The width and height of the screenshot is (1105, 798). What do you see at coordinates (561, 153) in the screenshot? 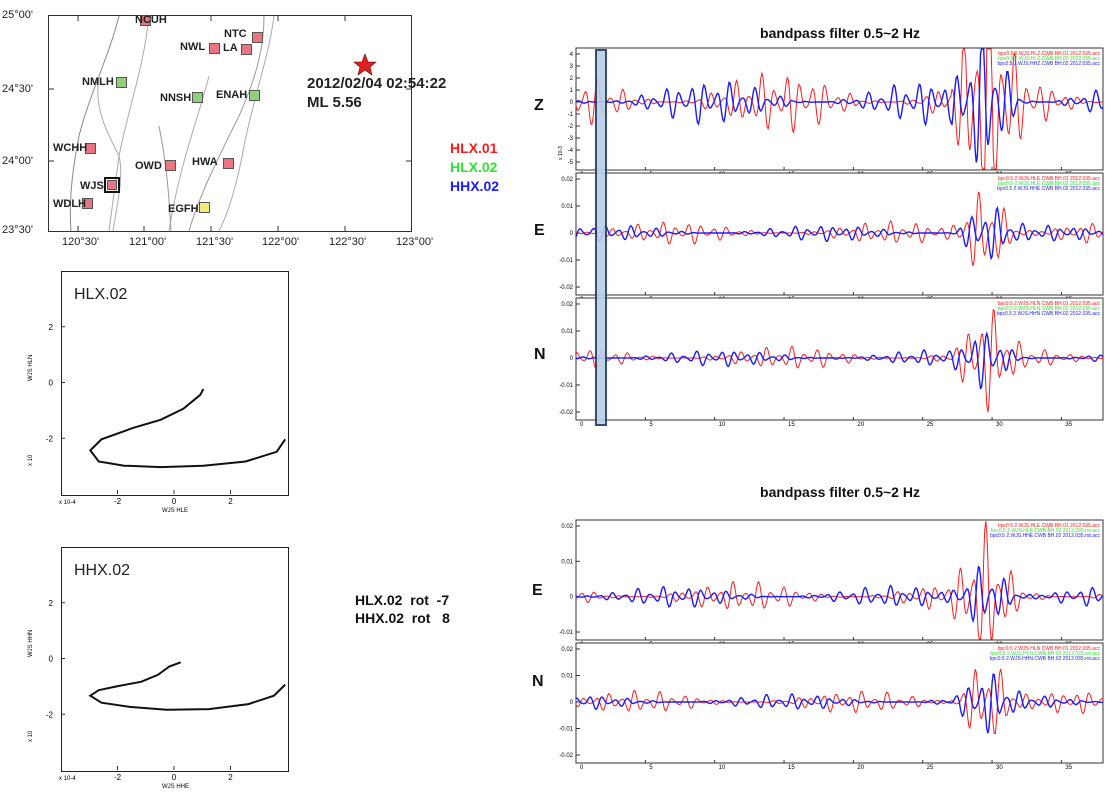
I see `y-exponent: x 10-3` at bounding box center [561, 153].